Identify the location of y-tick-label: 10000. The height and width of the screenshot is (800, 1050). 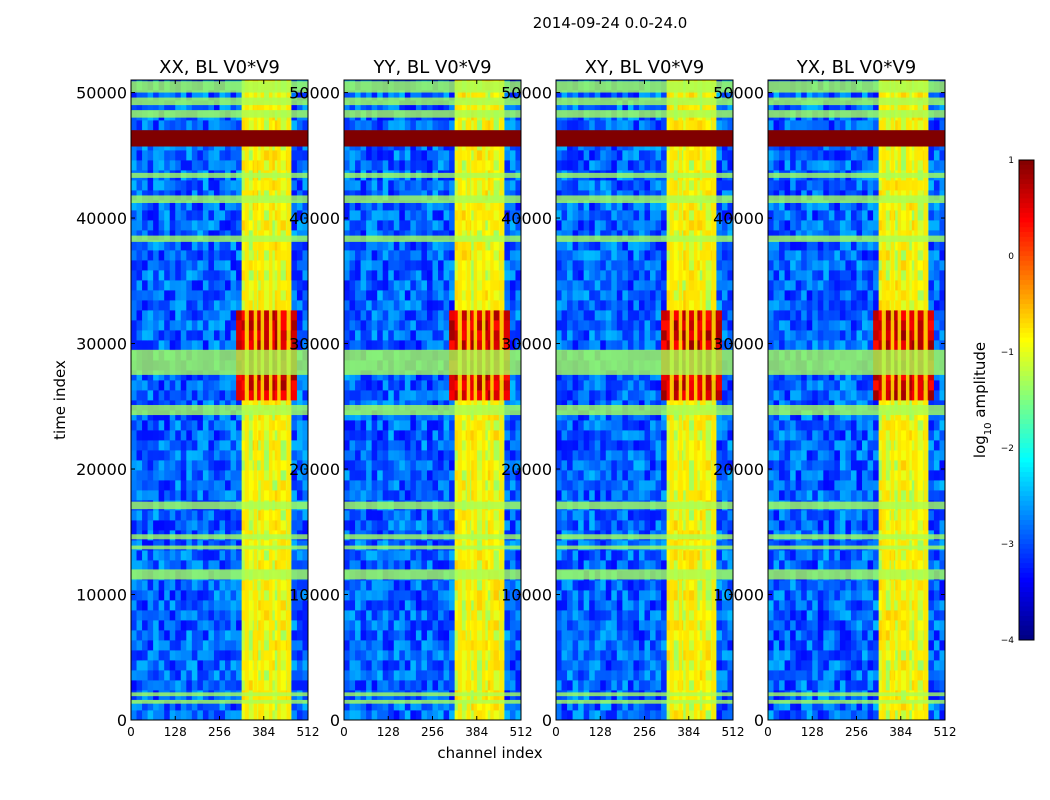
(101, 595).